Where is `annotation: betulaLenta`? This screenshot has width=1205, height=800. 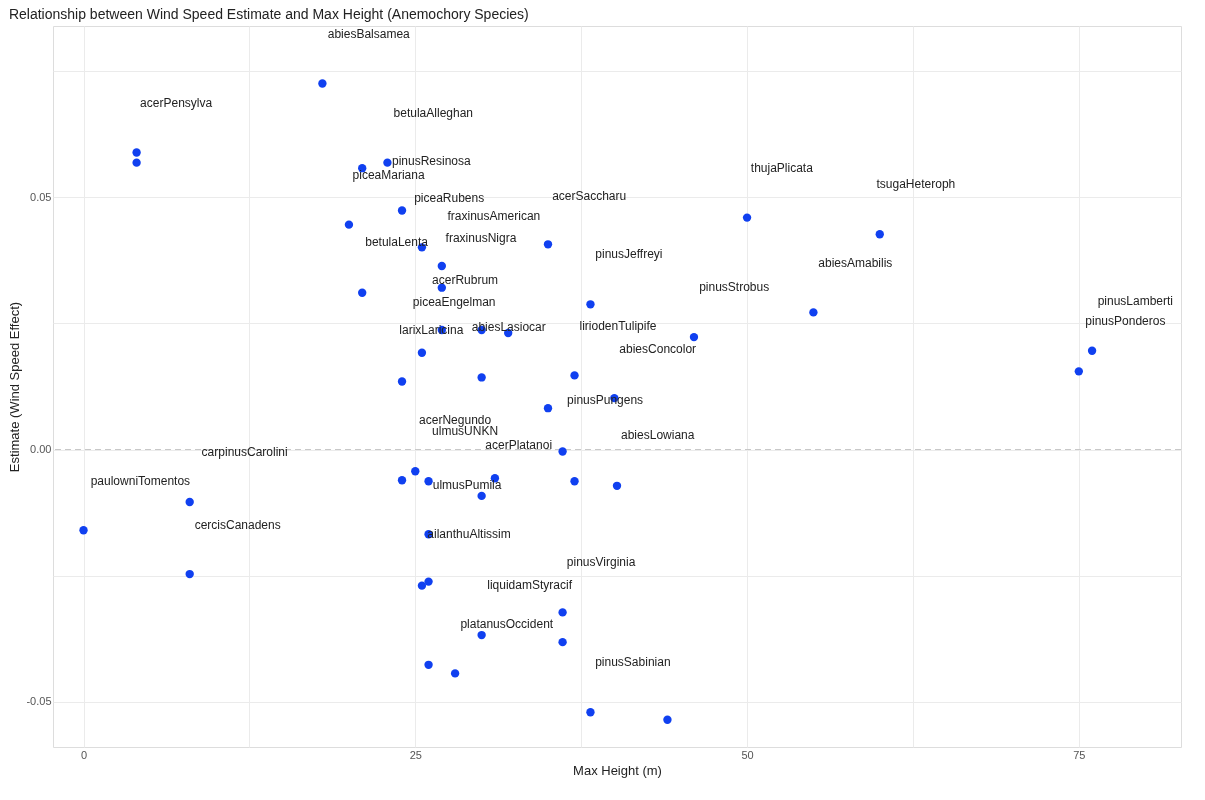 annotation: betulaLenta is located at coordinates (397, 242).